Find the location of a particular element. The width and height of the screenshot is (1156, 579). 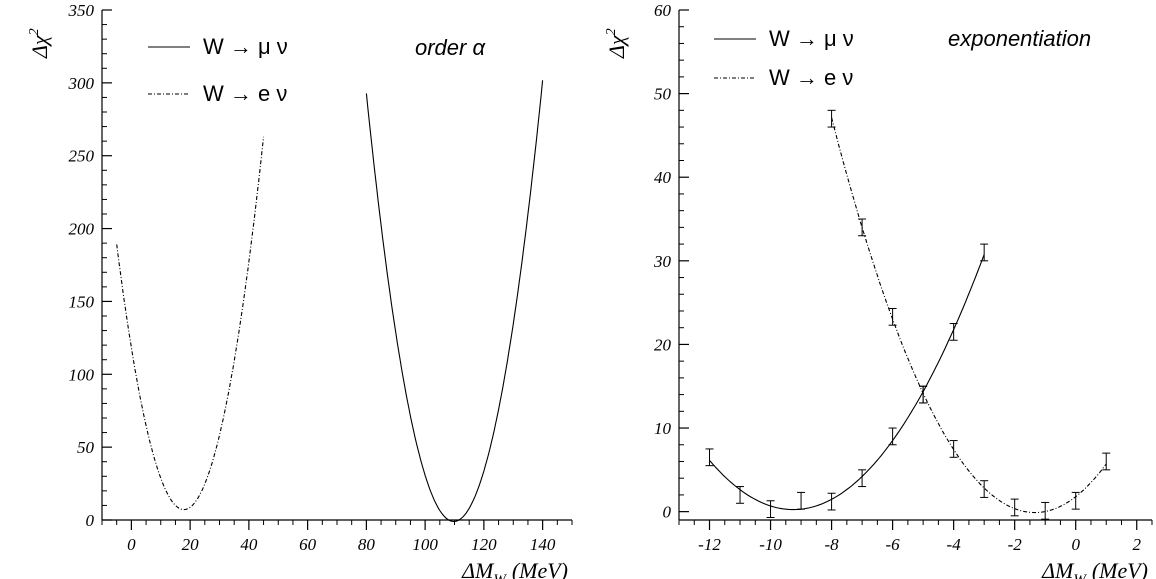

x-tick-label: 60 is located at coordinates (308, 544).